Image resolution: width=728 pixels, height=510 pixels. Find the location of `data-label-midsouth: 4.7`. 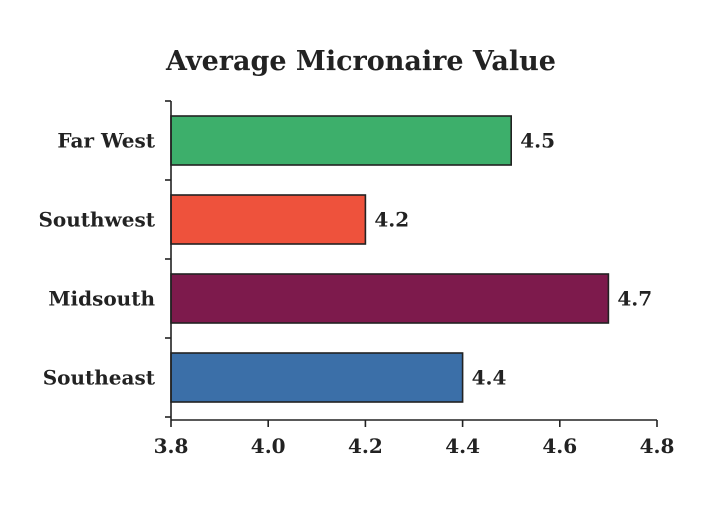

data-label-midsouth: 4.7 is located at coordinates (634, 299).